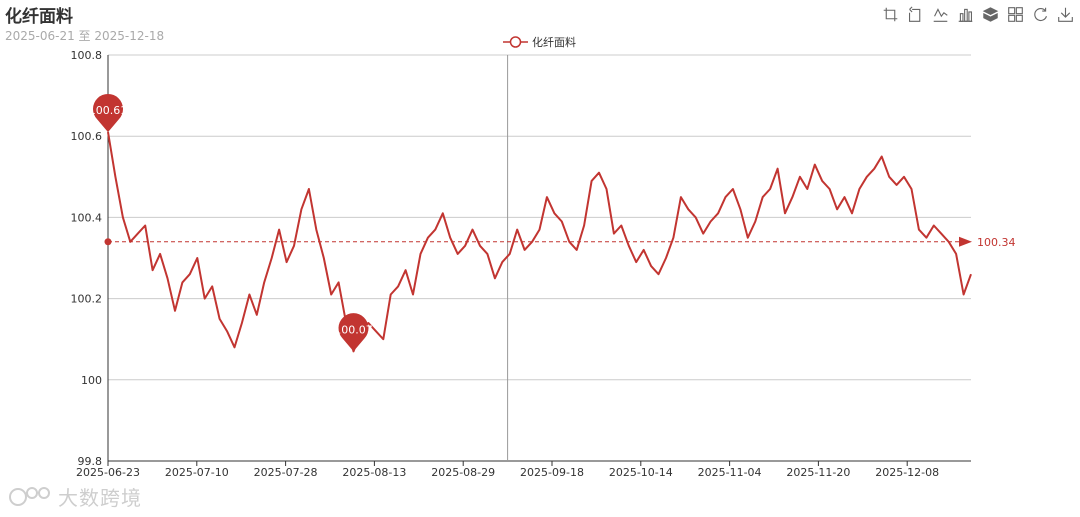 Image resolution: width=1080 pixels, height=517 pixels. What do you see at coordinates (1065, 14) in the screenshot?
I see `download-icon` at bounding box center [1065, 14].